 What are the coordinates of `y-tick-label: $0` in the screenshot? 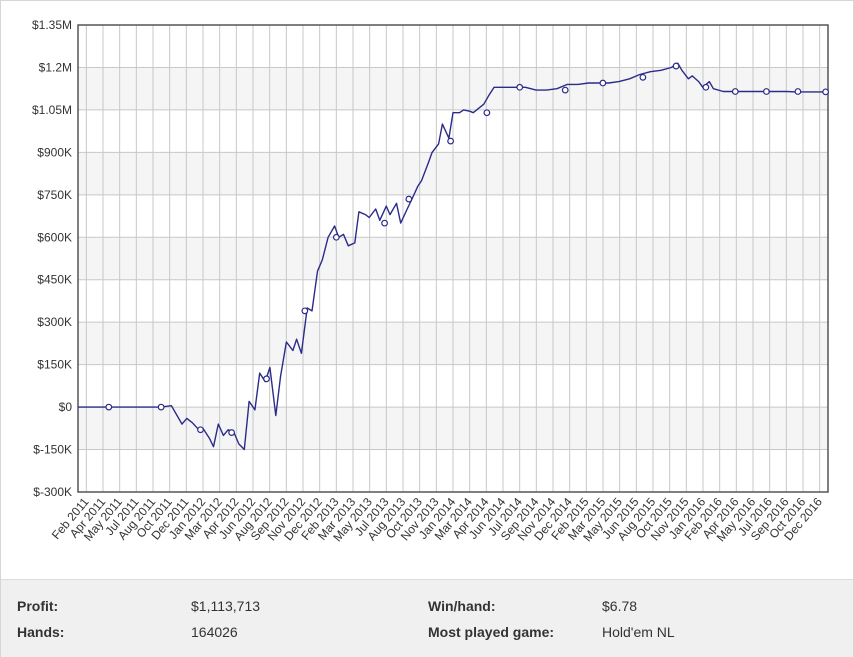 It's located at (66, 407).